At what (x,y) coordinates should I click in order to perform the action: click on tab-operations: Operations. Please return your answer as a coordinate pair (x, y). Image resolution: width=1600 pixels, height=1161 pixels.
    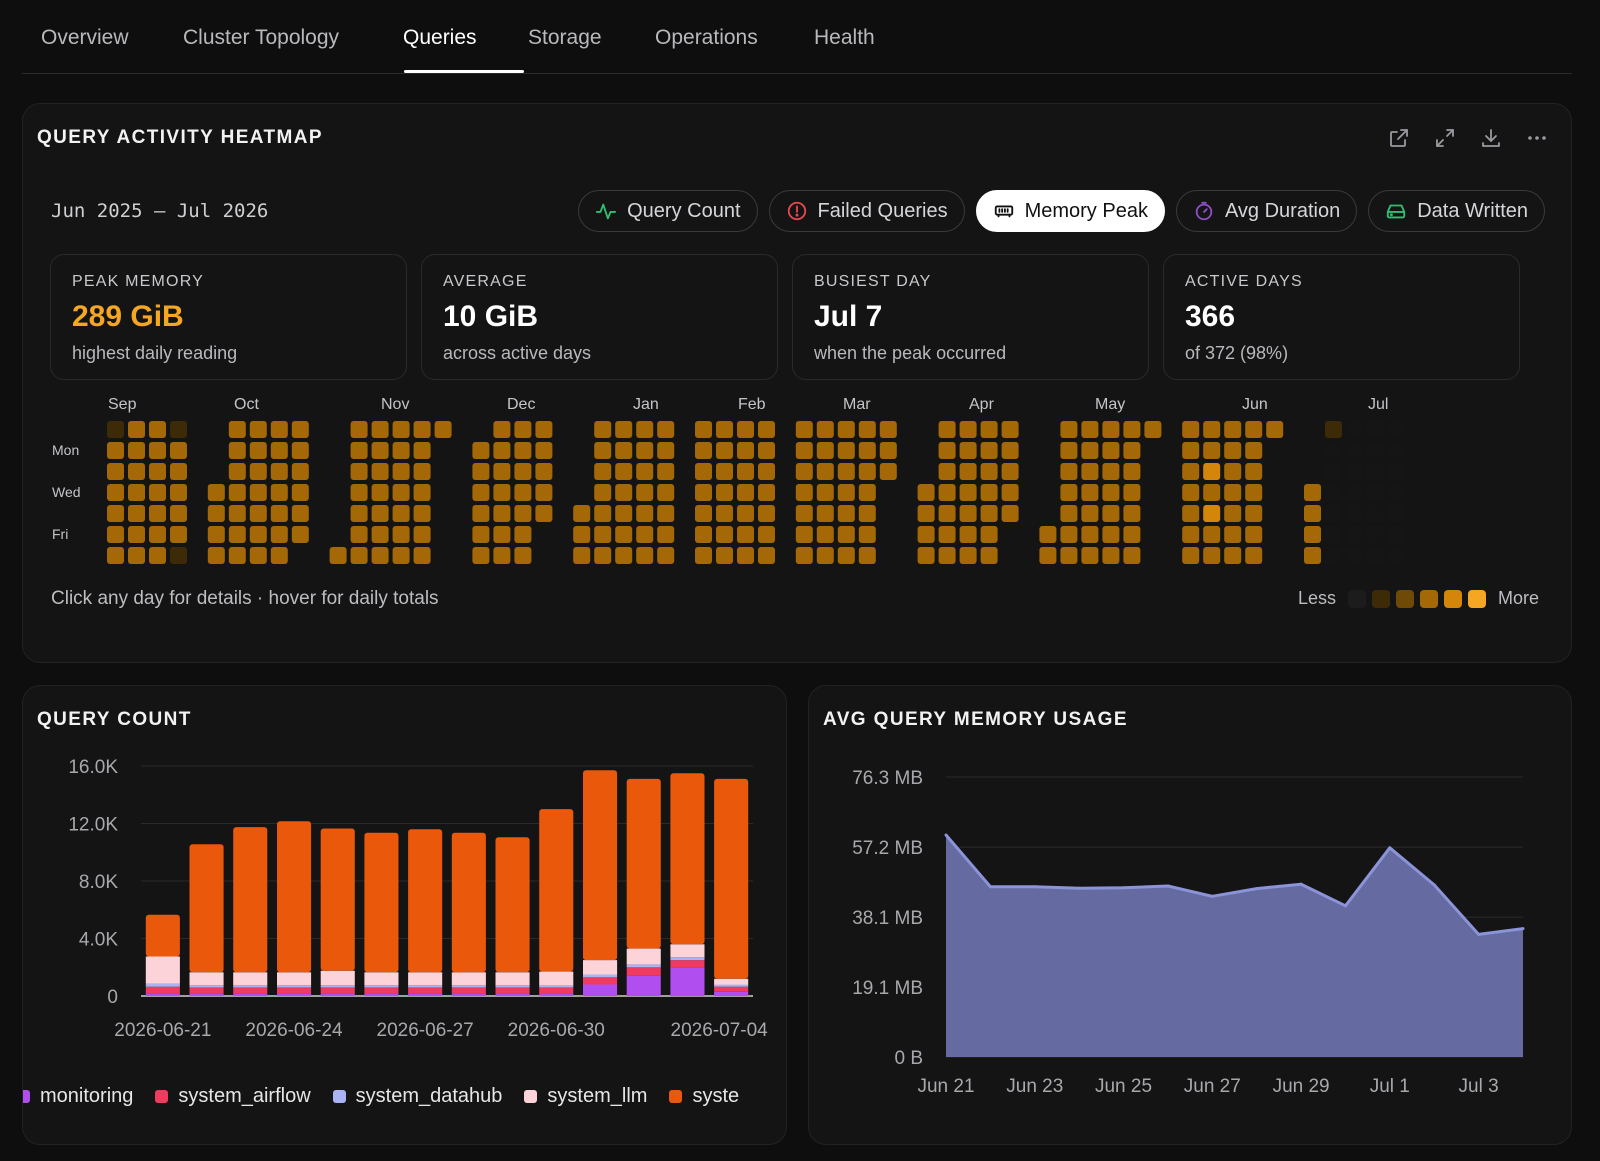
    Looking at the image, I should click on (706, 37).